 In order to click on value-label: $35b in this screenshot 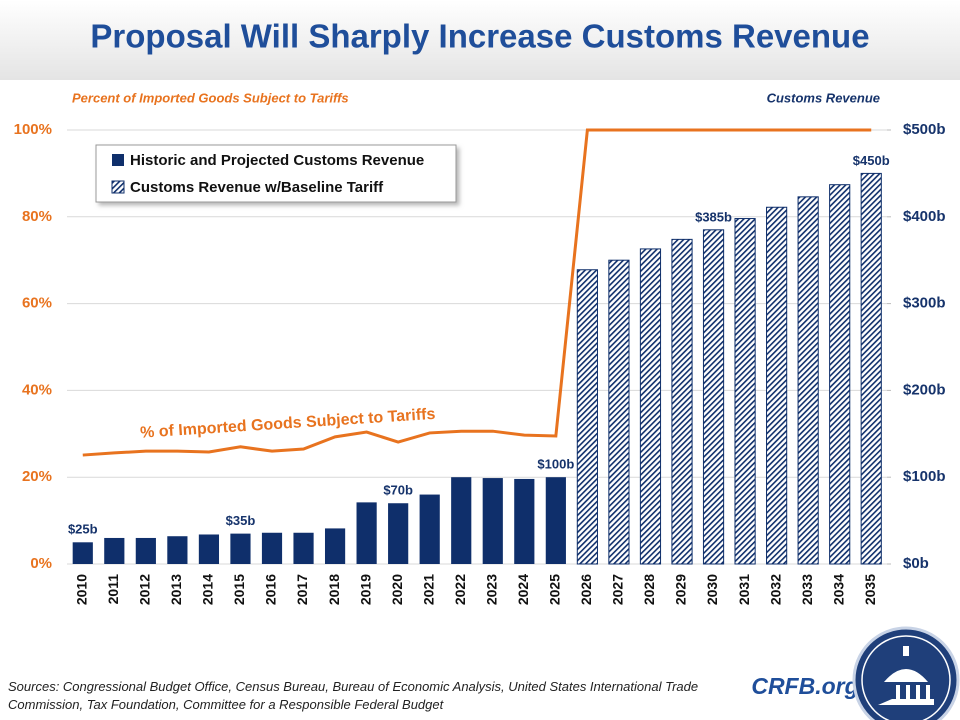, I will do `click(241, 520)`.